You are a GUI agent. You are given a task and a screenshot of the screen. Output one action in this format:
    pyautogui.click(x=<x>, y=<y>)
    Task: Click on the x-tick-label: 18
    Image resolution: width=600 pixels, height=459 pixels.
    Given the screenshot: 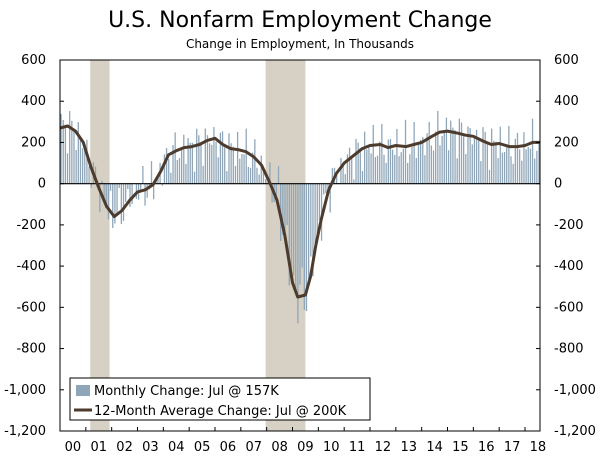 What is the action you would take?
    pyautogui.click(x=538, y=447)
    